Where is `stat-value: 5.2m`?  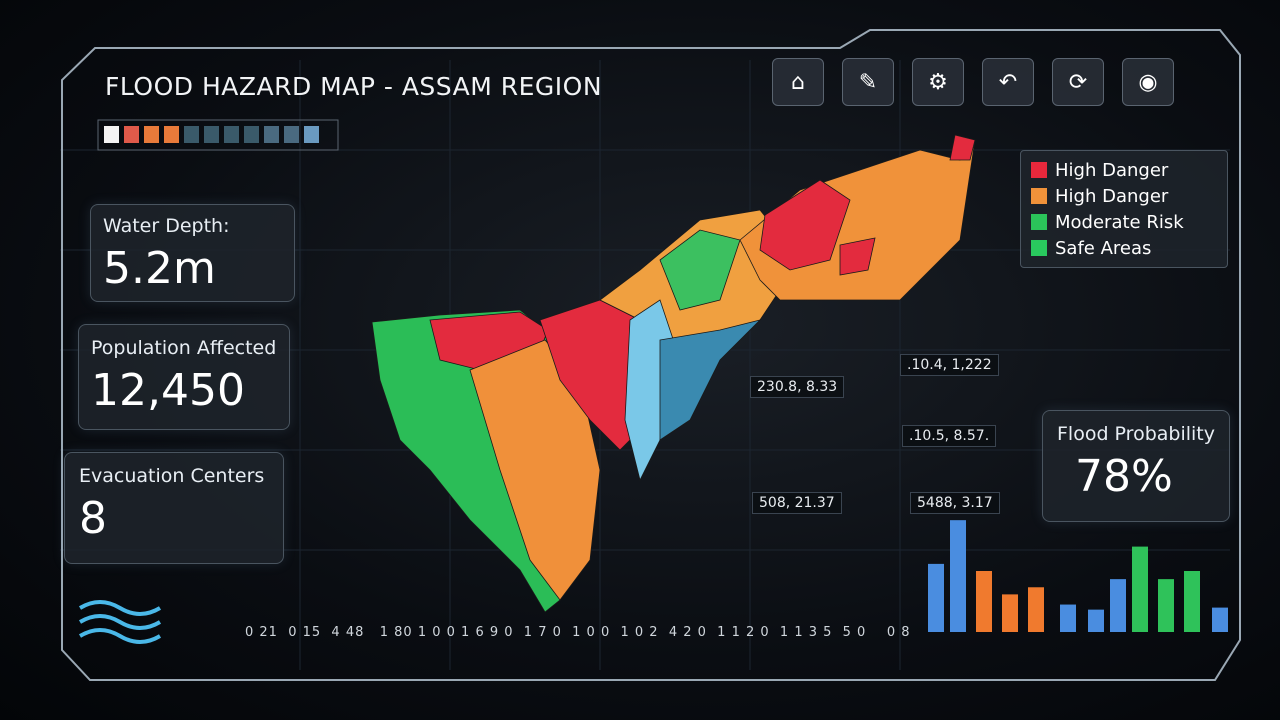
stat-value: 5.2m is located at coordinates (159, 268).